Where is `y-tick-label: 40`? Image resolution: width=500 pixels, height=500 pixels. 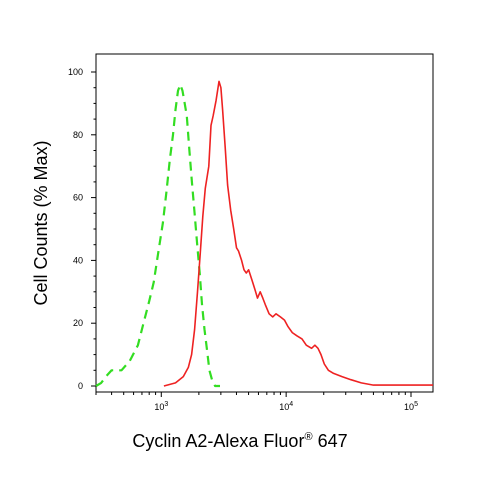 y-tick-label: 40 is located at coordinates (78, 260).